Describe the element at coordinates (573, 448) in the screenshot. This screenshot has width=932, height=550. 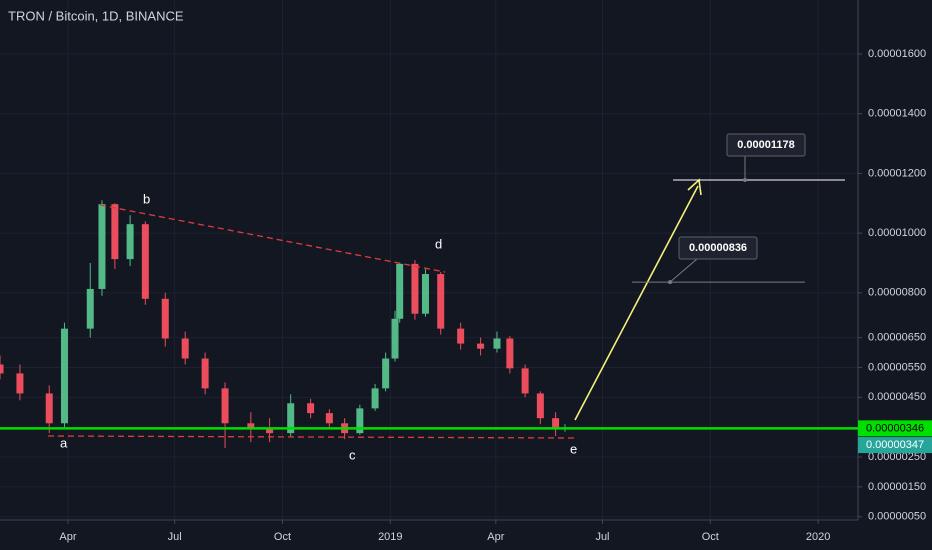
I see `wave-label: e` at that location.